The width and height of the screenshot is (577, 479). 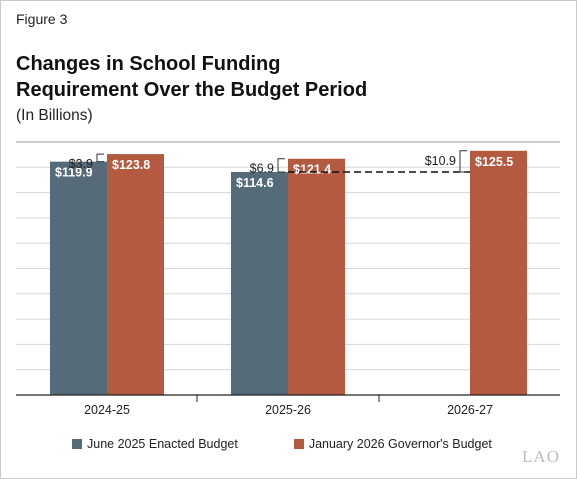 What do you see at coordinates (192, 90) in the screenshot?
I see `title-line-2: Requirement Over the Budget Period` at bounding box center [192, 90].